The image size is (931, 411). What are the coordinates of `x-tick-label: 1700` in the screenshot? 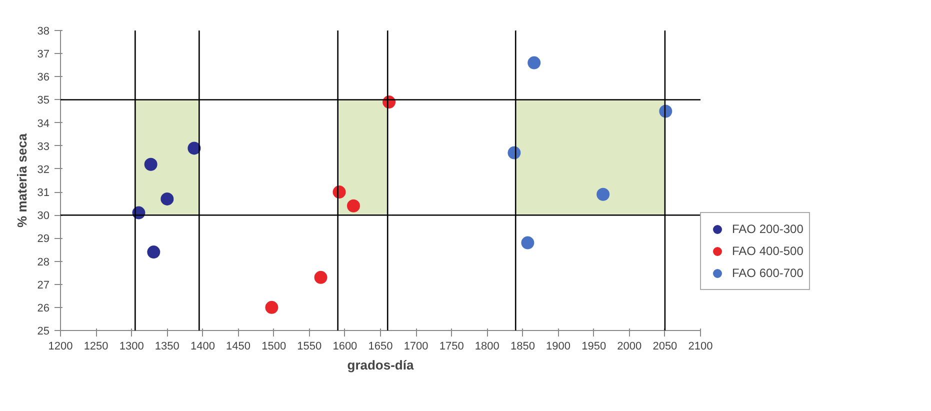 It's located at (416, 346).